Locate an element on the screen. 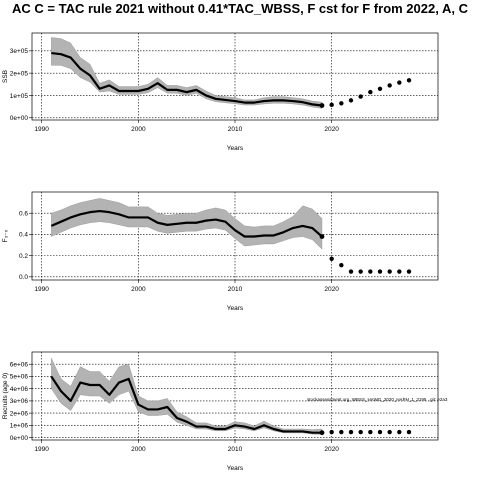 The height and width of the screenshot is (480, 480). y-axis-label: F₃₋₆ is located at coordinates (5, 235).